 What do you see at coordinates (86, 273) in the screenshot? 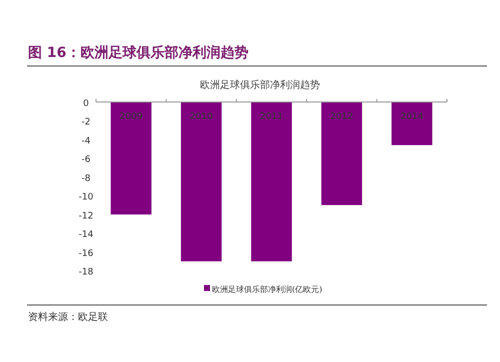
I see `y-tick-label: -18` at bounding box center [86, 273].